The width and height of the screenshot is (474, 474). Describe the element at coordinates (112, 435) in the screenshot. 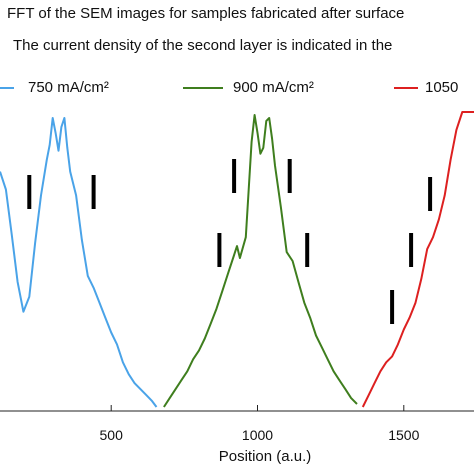

I see `x-tick-label: 500` at that location.